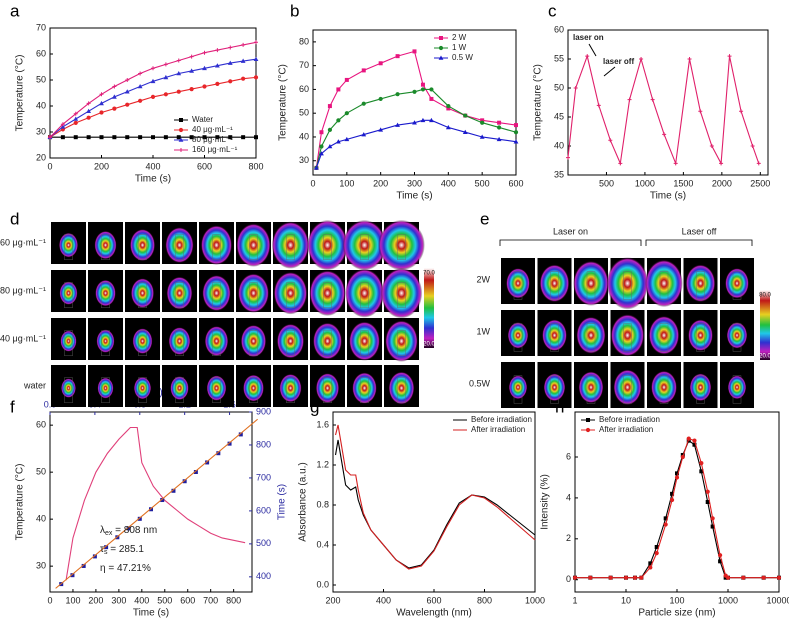  I want to click on y2-tick-label: 500, so click(263, 543).